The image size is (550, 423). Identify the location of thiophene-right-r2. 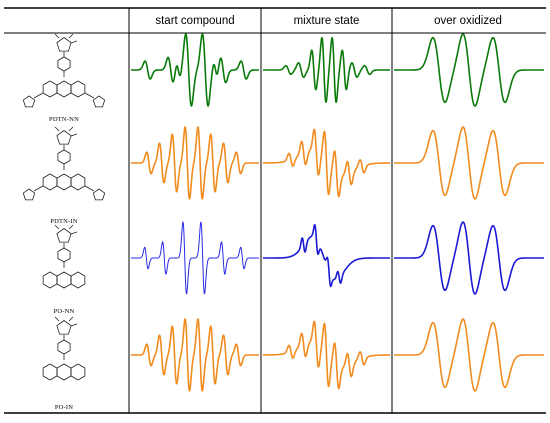
(99, 194).